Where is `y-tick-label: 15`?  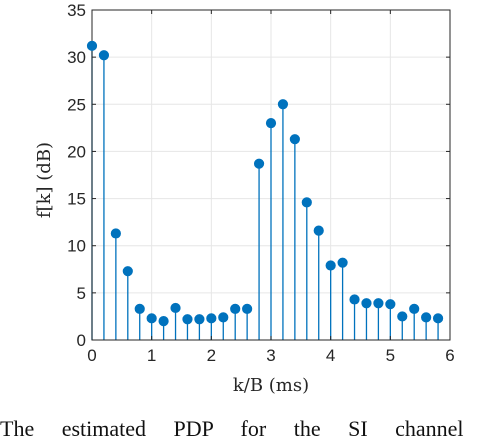 y-tick-label: 15 is located at coordinates (76, 199).